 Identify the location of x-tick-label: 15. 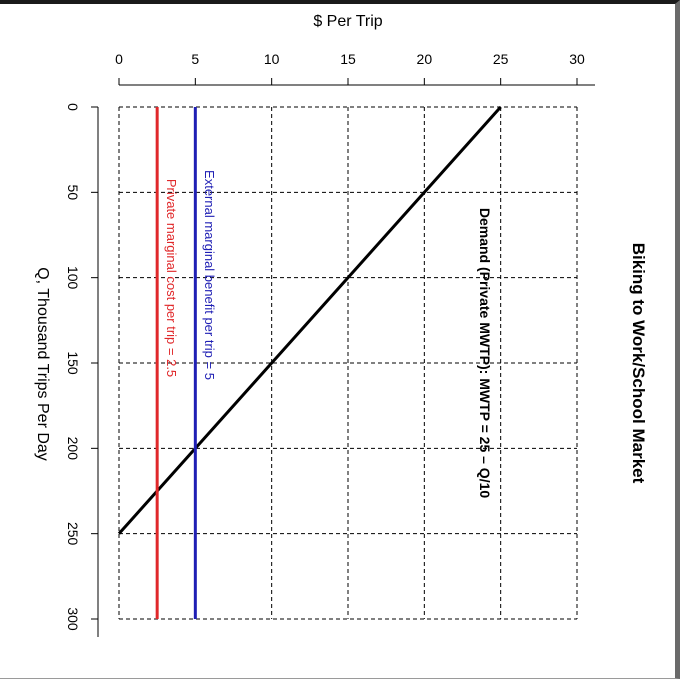
(348, 59).